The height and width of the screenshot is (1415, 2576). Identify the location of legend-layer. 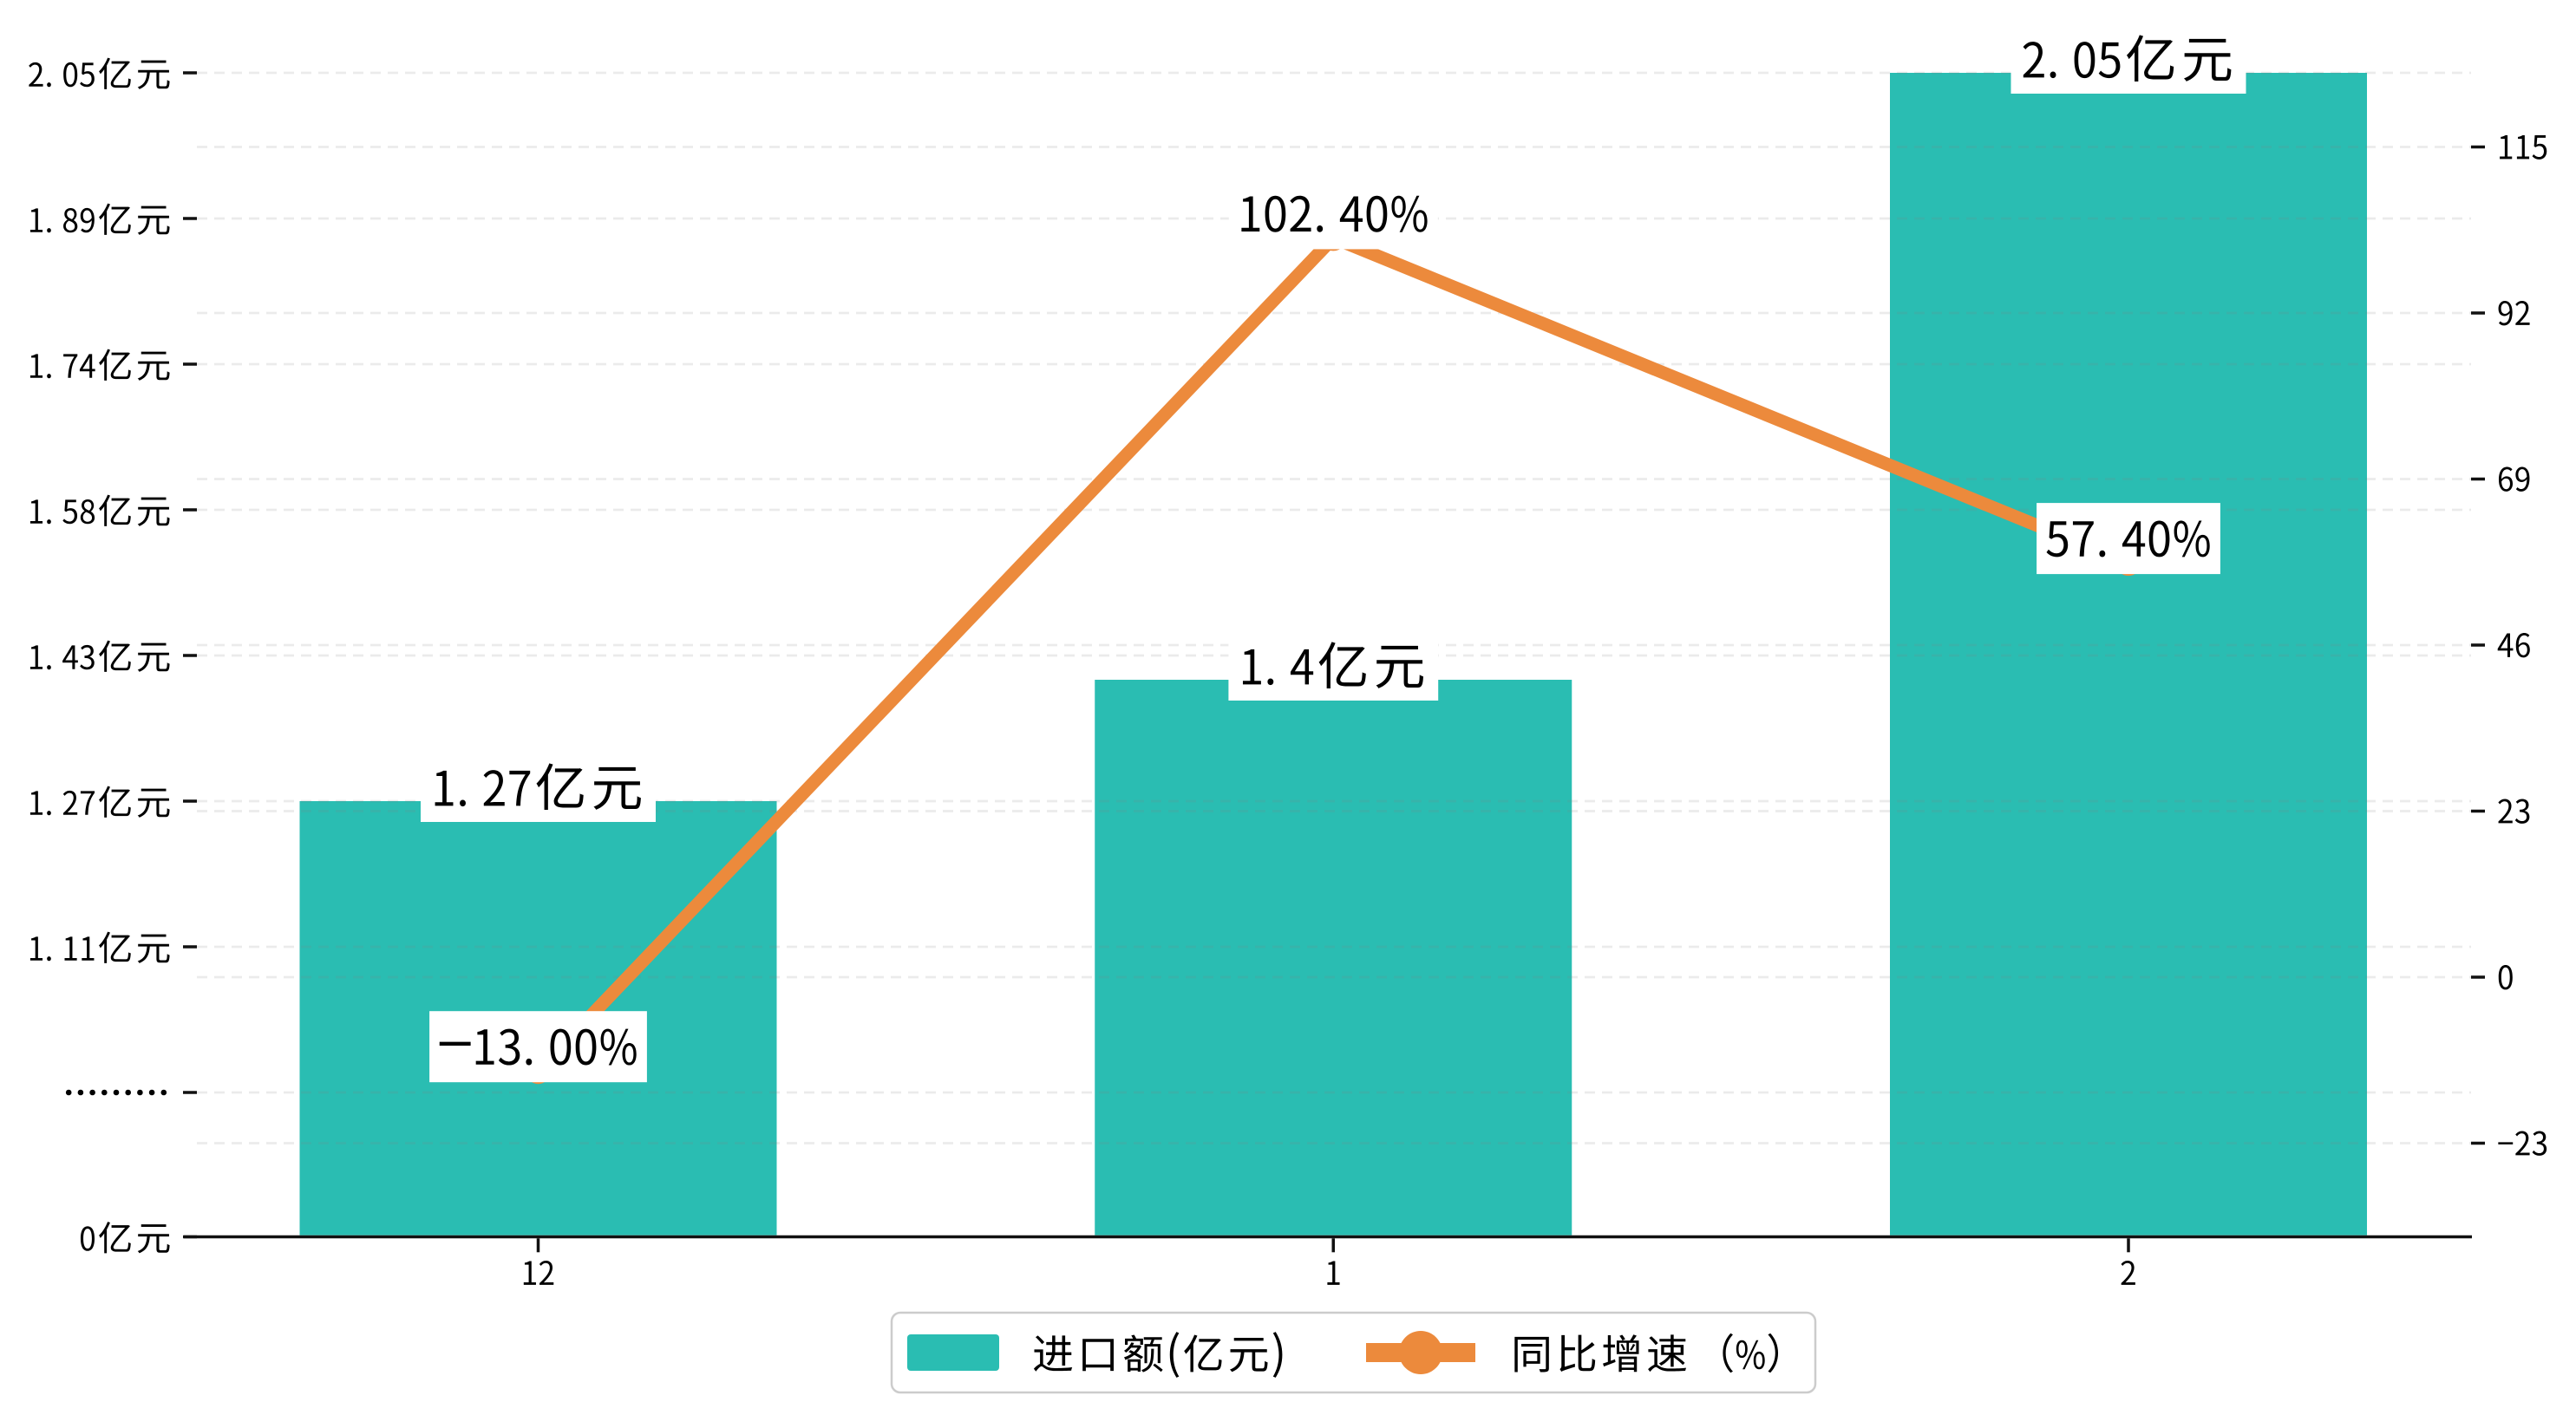
(1353, 1352).